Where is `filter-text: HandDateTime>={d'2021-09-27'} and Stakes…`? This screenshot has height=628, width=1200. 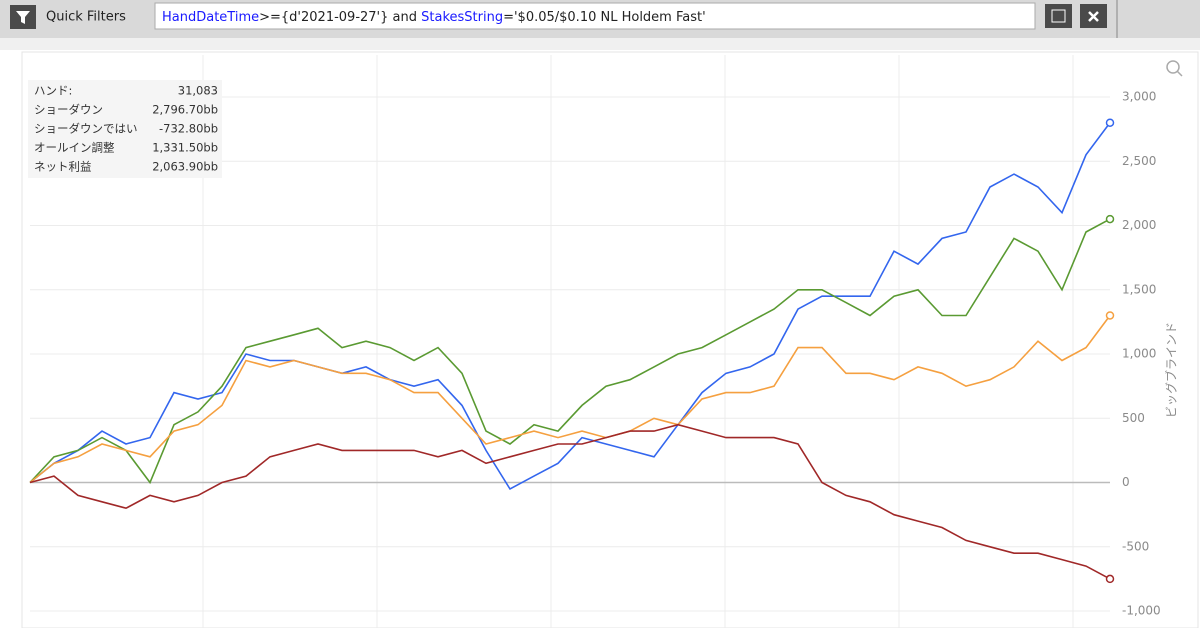
filter-text: HandDateTime>={d'2021-09-27'} and Stakes… is located at coordinates (434, 17).